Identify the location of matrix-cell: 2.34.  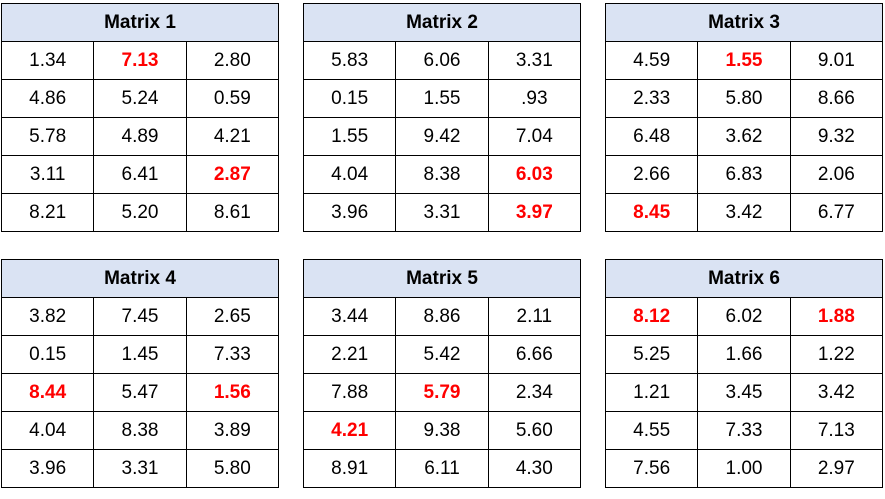
(534, 392).